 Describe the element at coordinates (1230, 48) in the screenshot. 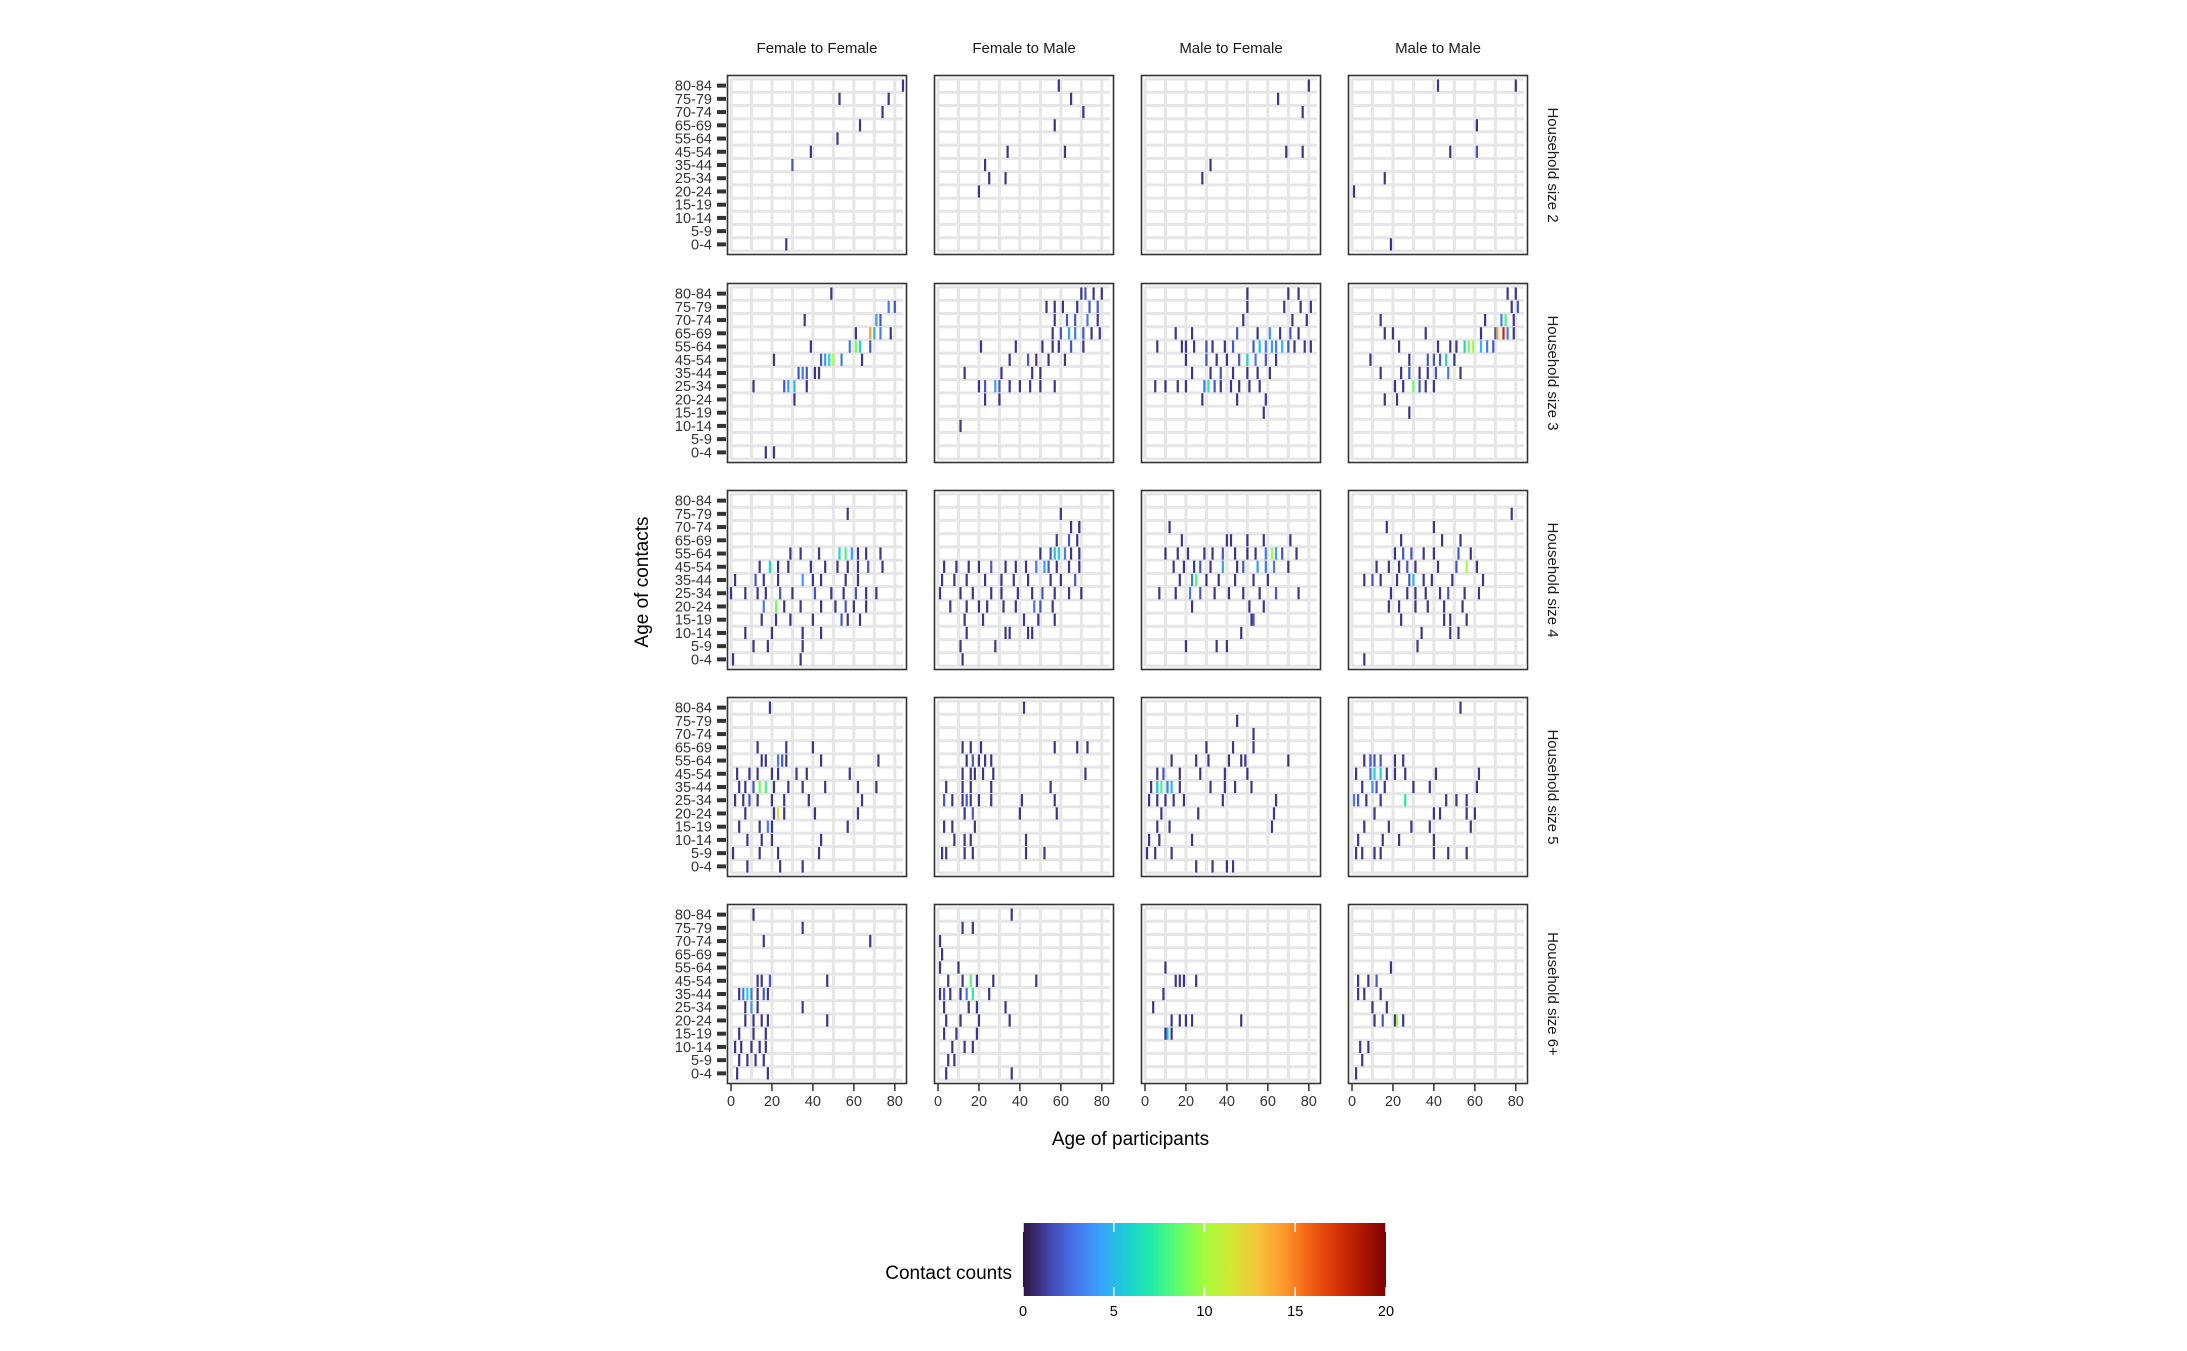

I see `facet-column-title-male-to-female: Male to Female` at that location.